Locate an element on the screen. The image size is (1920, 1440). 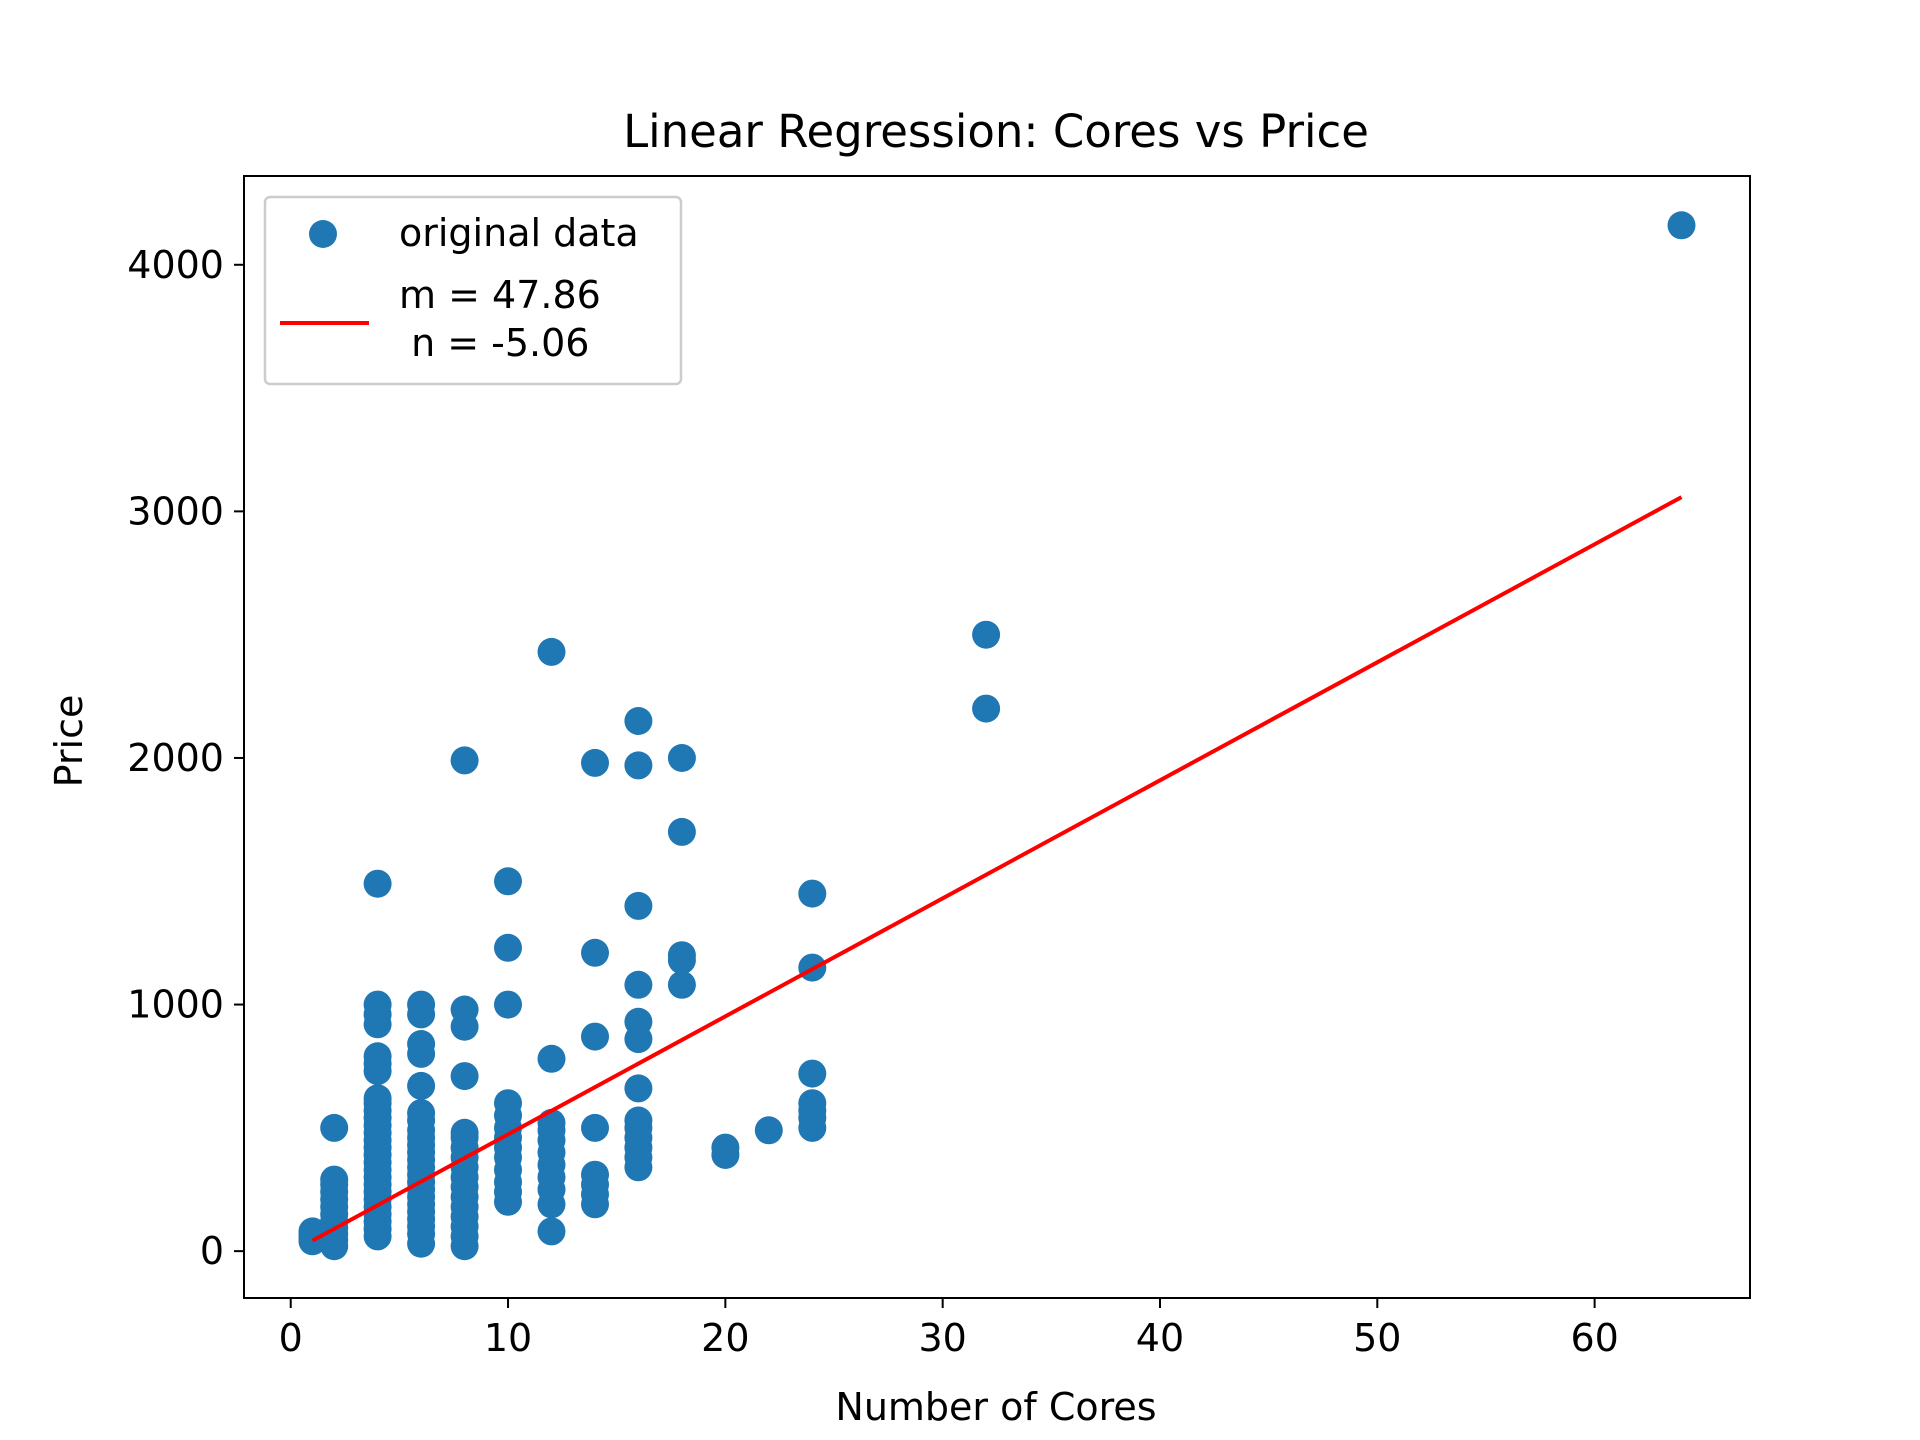
legend-box is located at coordinates (473, 290).